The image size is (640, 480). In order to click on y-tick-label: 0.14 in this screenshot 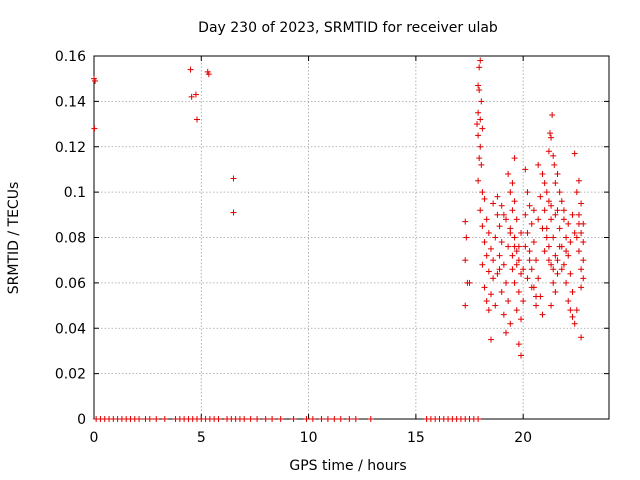, I will do `click(70, 102)`.